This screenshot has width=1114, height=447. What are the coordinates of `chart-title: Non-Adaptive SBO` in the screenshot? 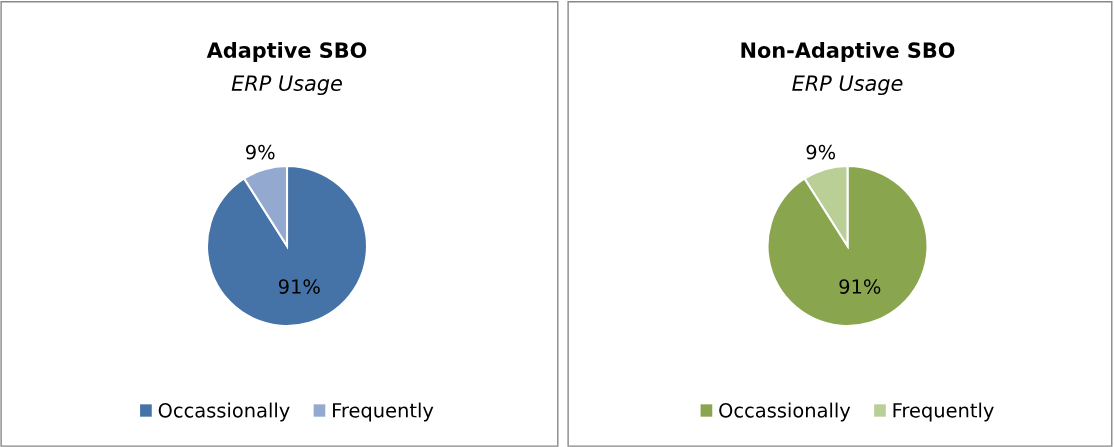 It's located at (848, 52).